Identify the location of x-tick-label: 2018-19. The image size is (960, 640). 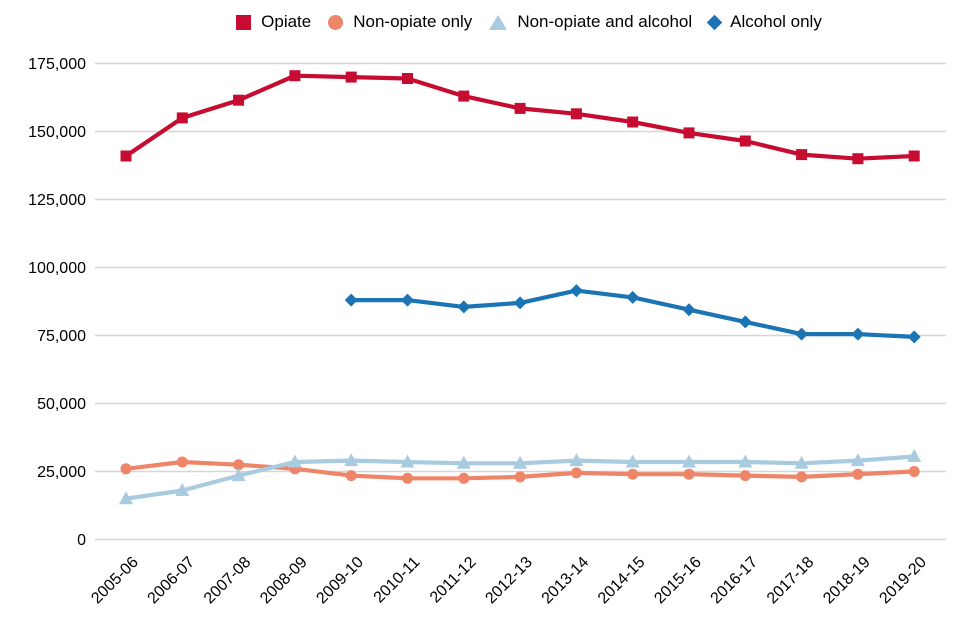
(847, 581).